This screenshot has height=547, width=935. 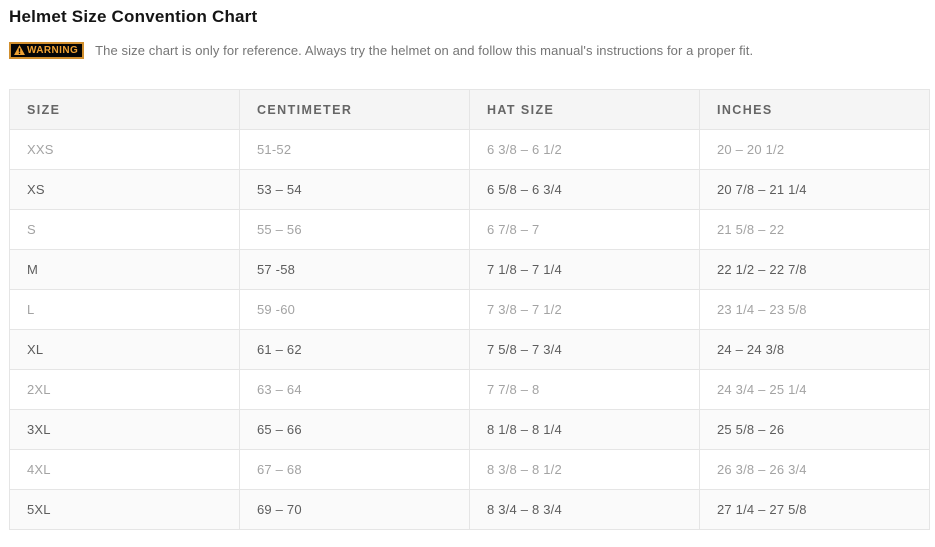 I want to click on table-cell-inches: 26 3/8 – 26 3/4, so click(x=814, y=469).